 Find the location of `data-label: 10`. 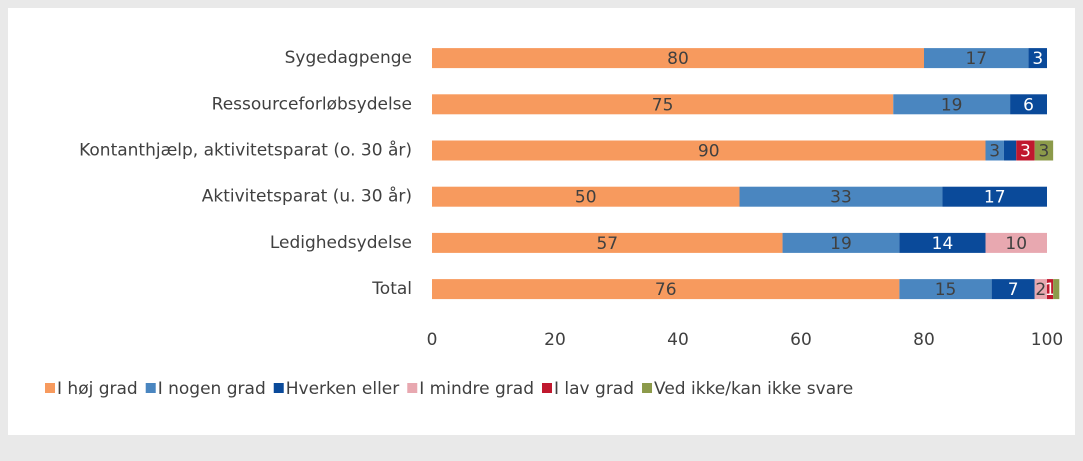

data-label: 10 is located at coordinates (1016, 244).